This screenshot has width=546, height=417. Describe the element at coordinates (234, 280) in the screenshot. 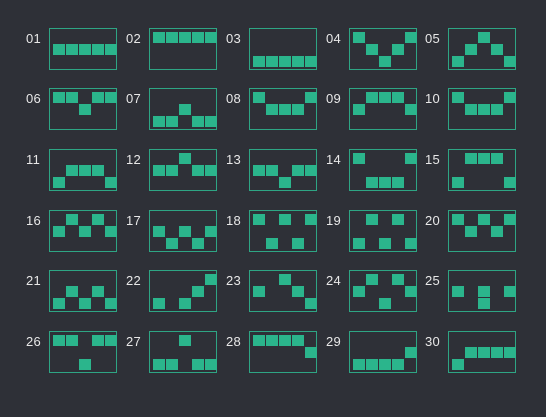

I see `pattern-number: 23` at that location.